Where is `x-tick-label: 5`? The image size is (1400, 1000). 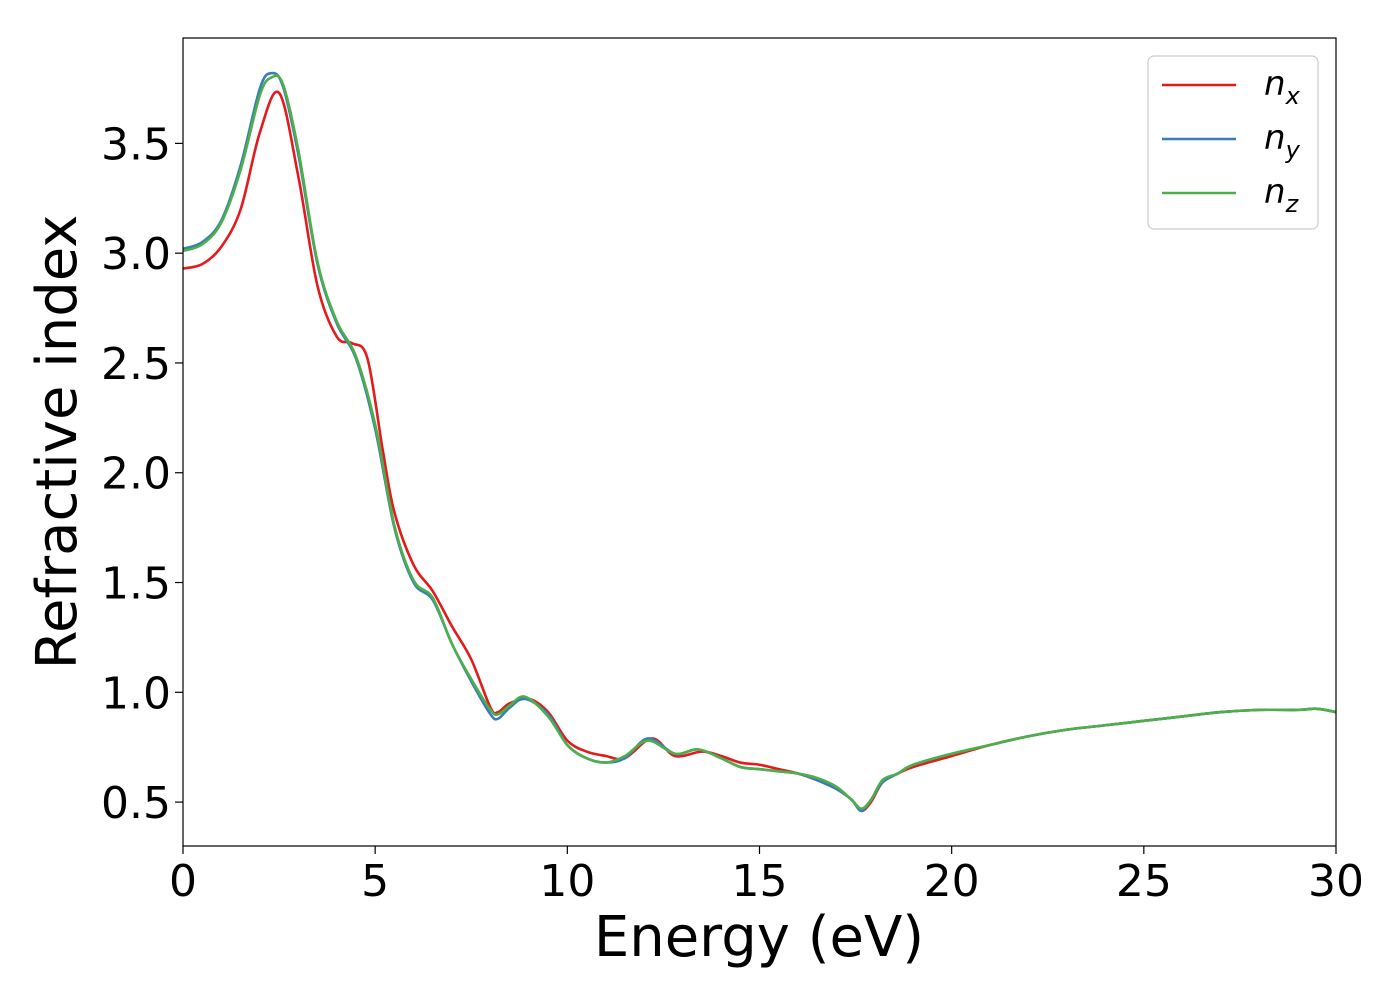
x-tick-label: 5 is located at coordinates (375, 881).